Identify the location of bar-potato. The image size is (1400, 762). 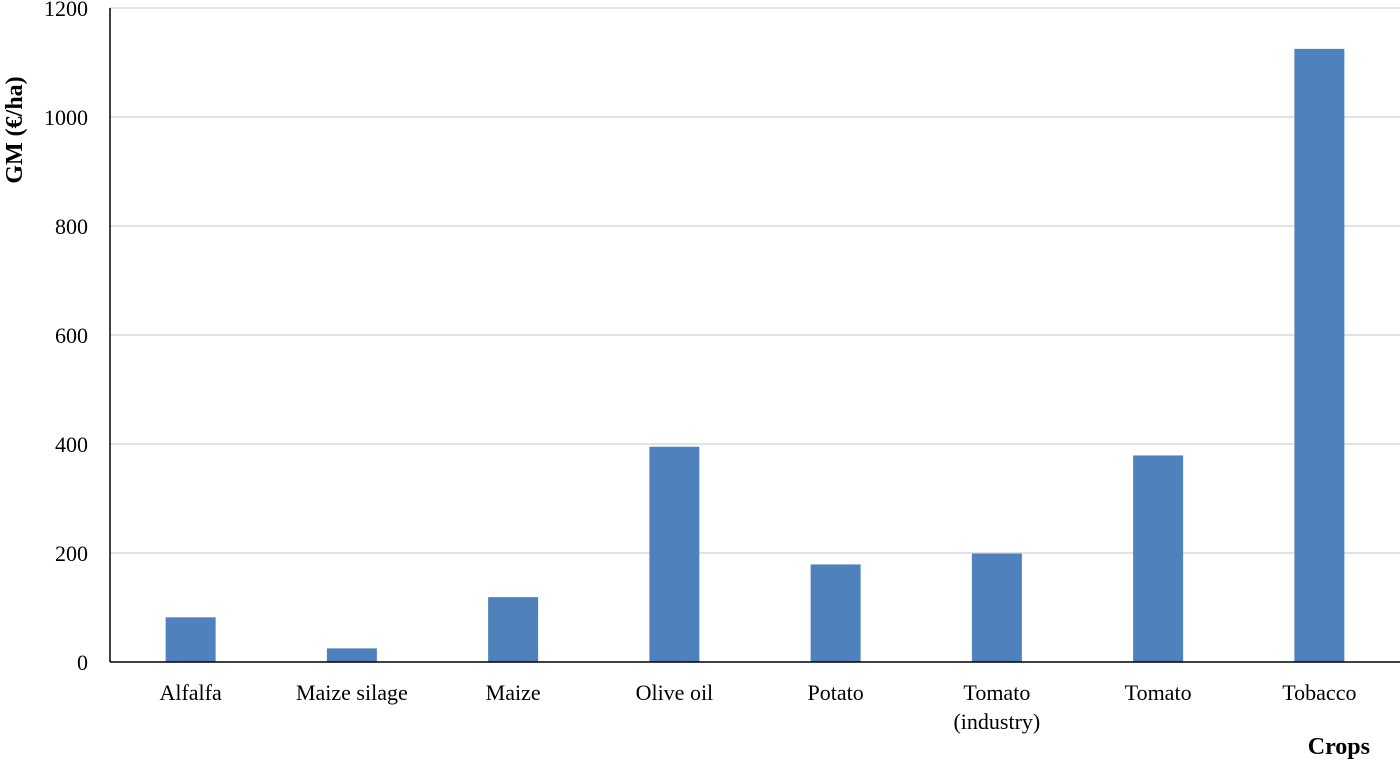
(835, 613).